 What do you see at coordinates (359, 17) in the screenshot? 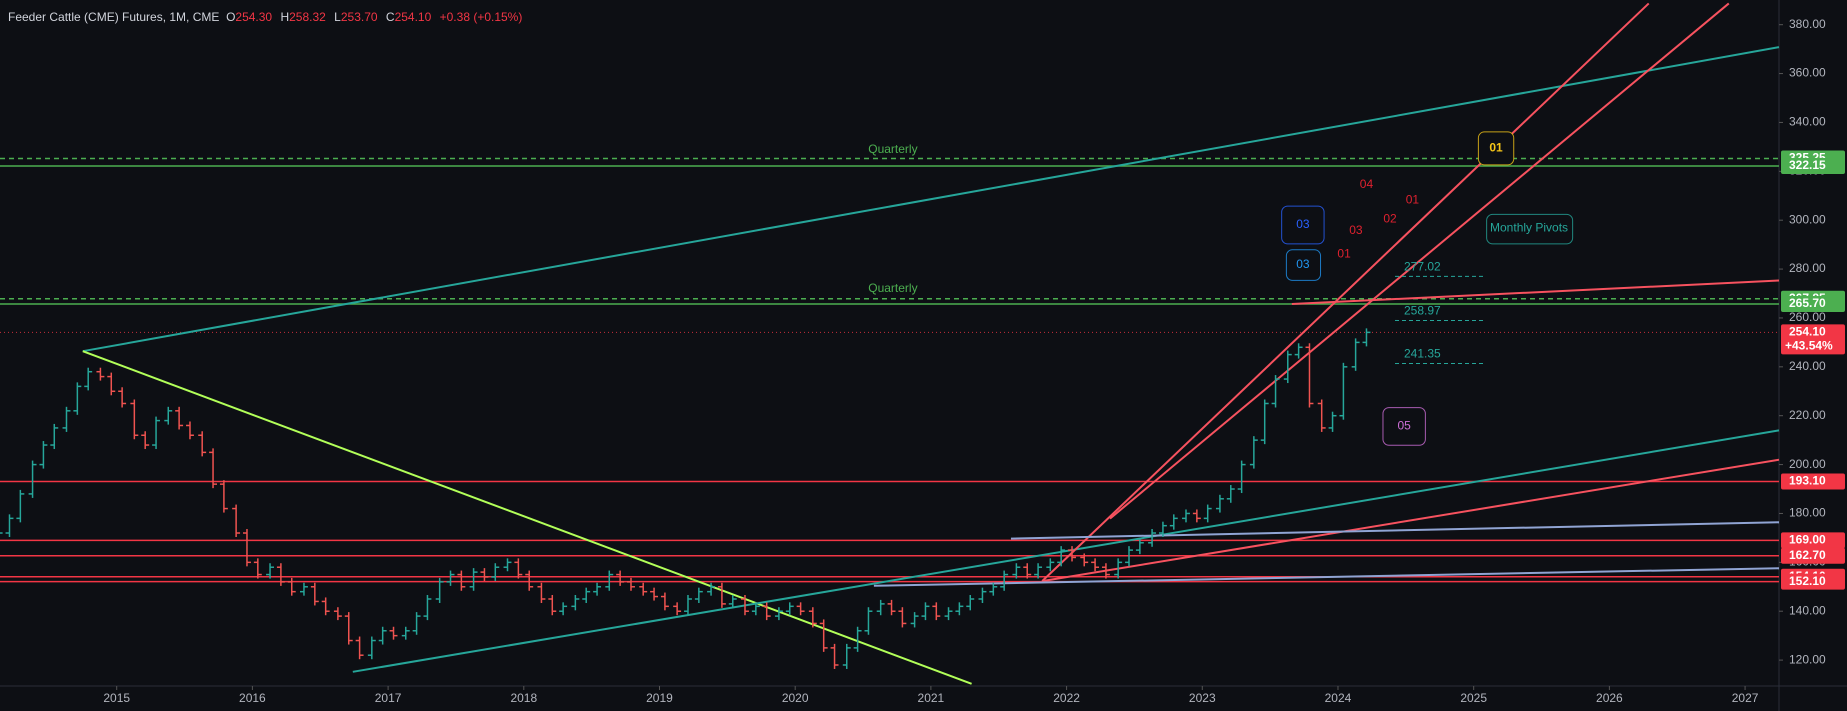
I see `low-value: 253.70` at bounding box center [359, 17].